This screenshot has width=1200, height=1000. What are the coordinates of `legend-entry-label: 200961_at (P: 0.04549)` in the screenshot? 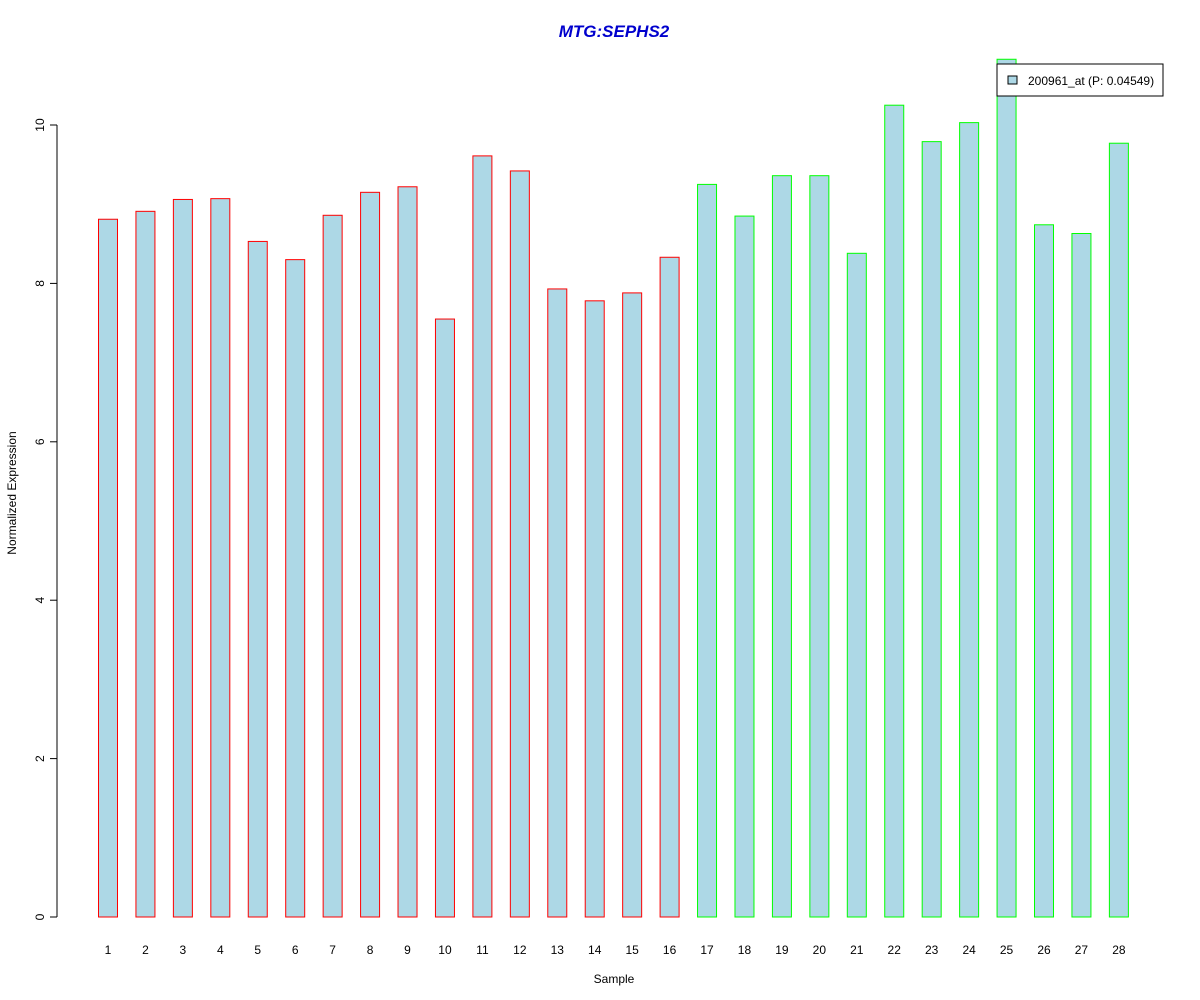 It's located at (1091, 81).